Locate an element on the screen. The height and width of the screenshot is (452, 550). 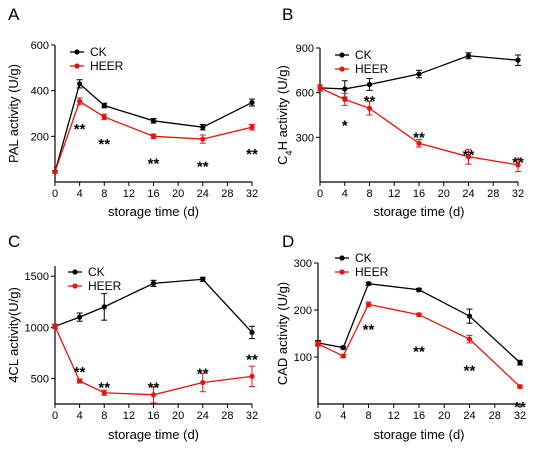
y-axis-title-main: C is located at coordinates (282, 159).